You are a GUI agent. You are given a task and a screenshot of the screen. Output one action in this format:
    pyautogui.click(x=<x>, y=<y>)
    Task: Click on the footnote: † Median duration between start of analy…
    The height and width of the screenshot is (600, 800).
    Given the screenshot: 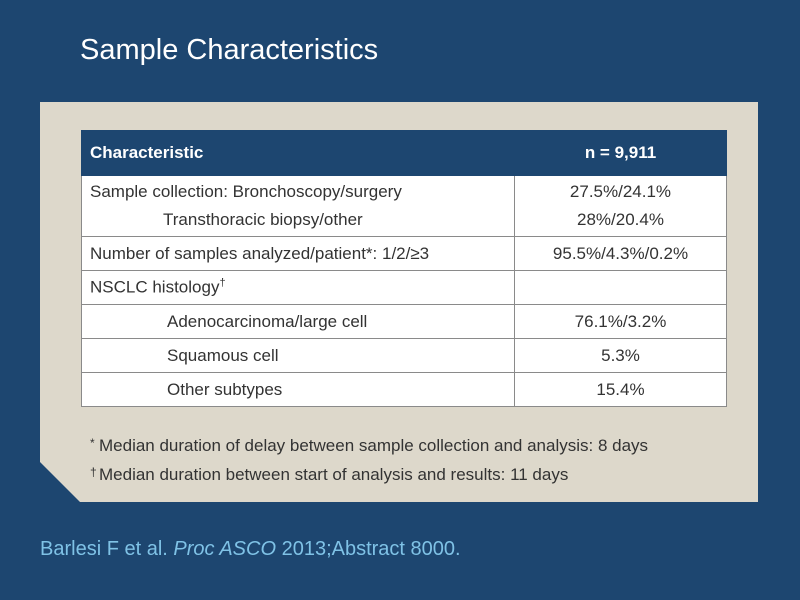 What is the action you would take?
    pyautogui.click(x=369, y=475)
    